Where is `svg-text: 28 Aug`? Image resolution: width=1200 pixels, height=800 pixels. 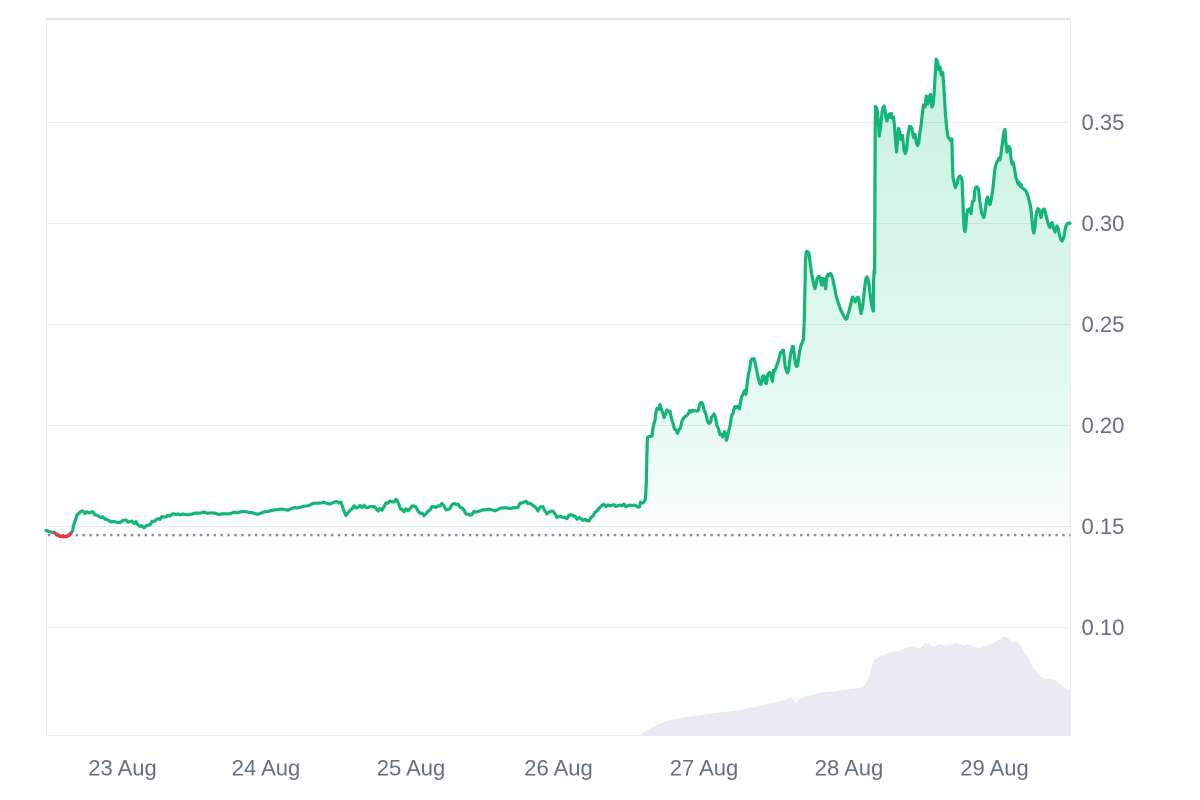
svg-text: 28 Aug is located at coordinates (849, 768).